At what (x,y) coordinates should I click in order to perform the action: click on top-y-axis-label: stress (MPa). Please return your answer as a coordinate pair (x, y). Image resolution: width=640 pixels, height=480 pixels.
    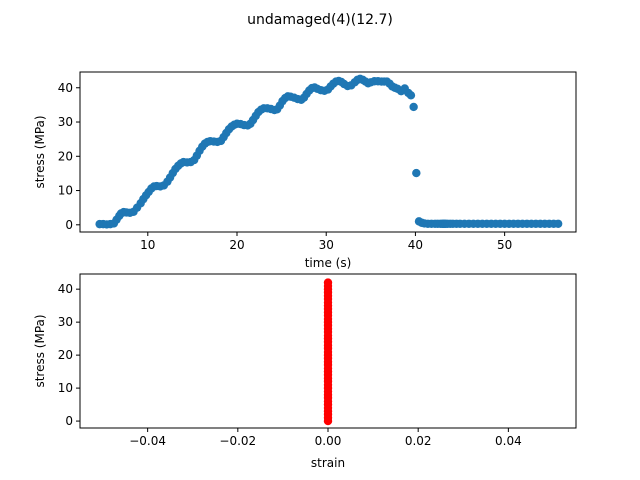
    Looking at the image, I should click on (40, 151).